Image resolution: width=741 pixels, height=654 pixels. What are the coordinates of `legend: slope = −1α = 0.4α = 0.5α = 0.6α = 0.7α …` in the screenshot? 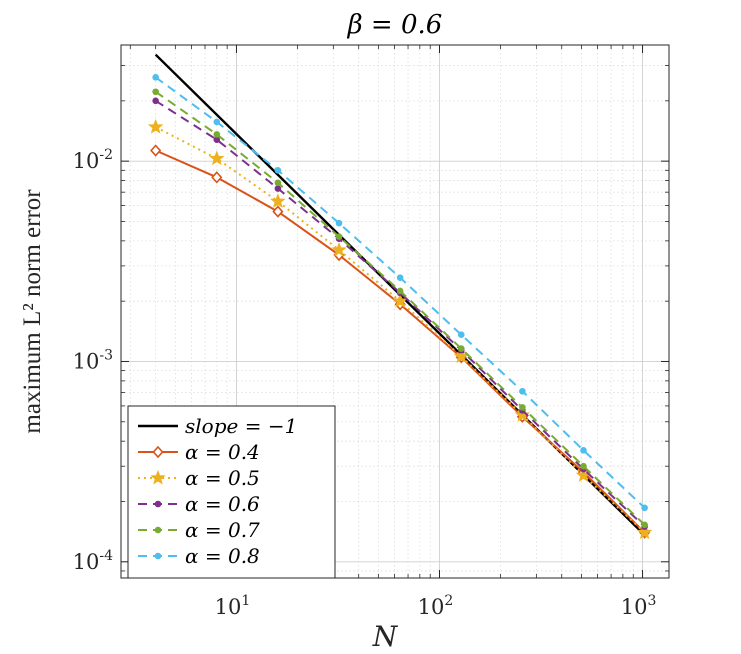 It's located at (231, 492).